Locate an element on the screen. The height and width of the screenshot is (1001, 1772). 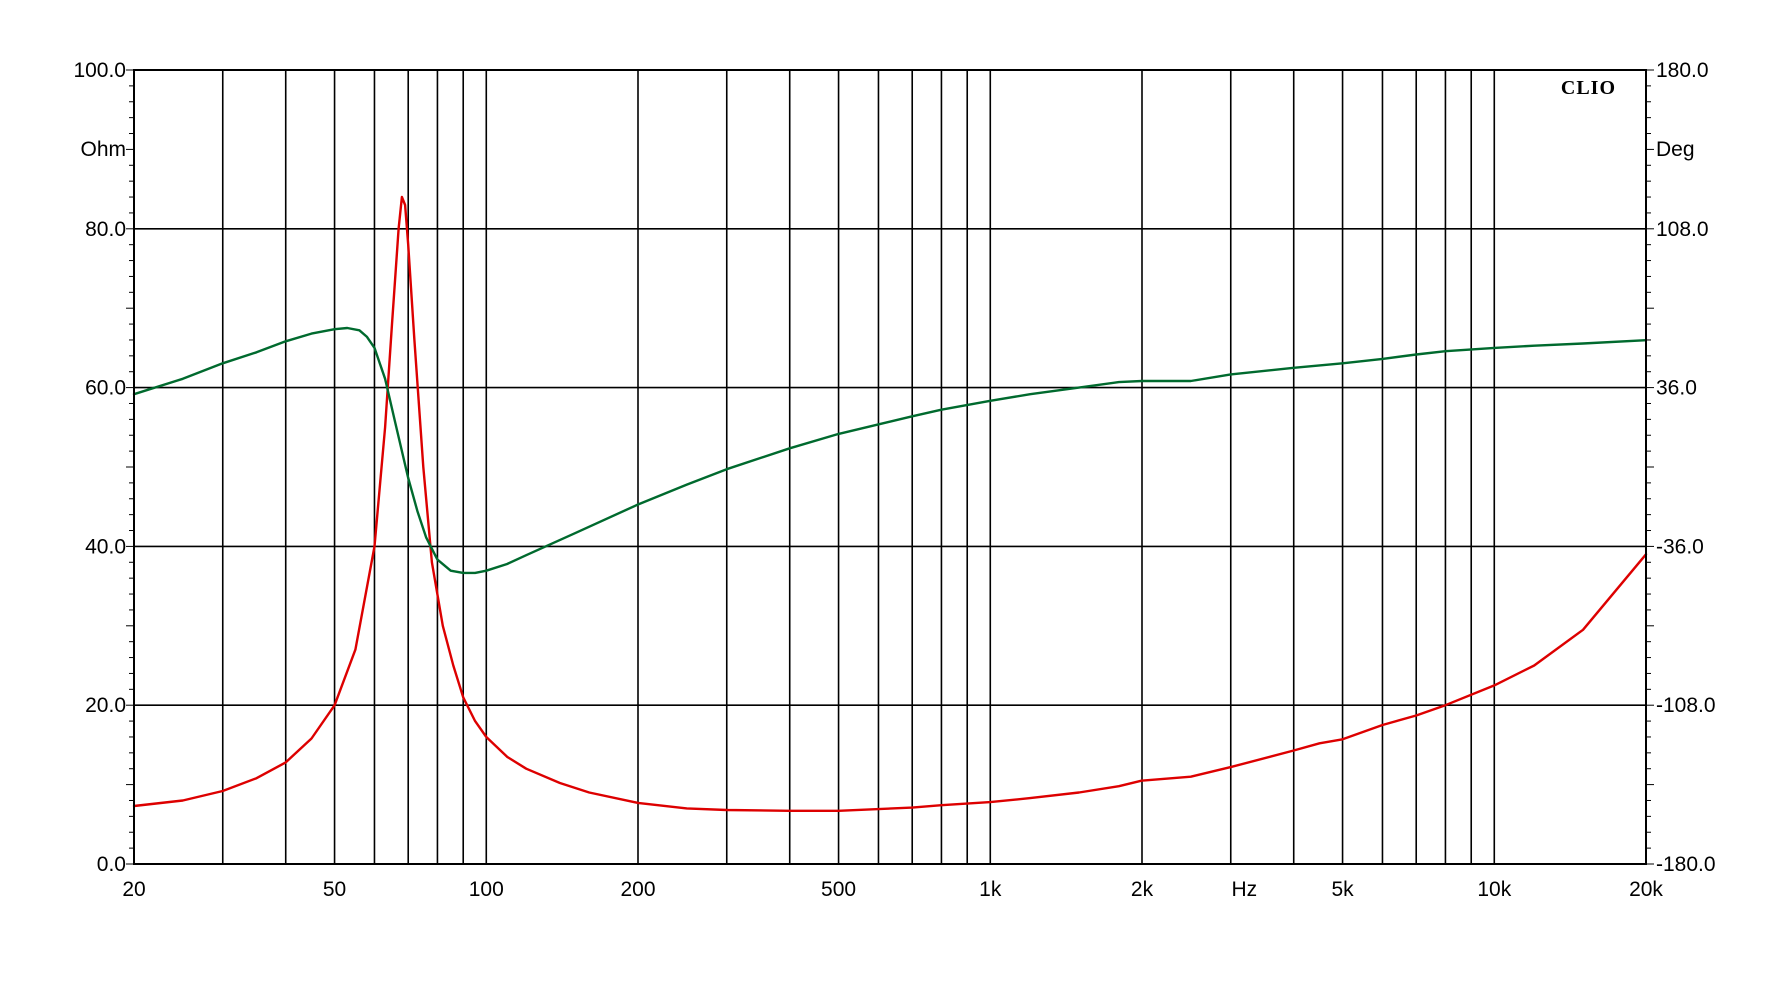
left-y-tick-label: 40.0 is located at coordinates (105, 546).